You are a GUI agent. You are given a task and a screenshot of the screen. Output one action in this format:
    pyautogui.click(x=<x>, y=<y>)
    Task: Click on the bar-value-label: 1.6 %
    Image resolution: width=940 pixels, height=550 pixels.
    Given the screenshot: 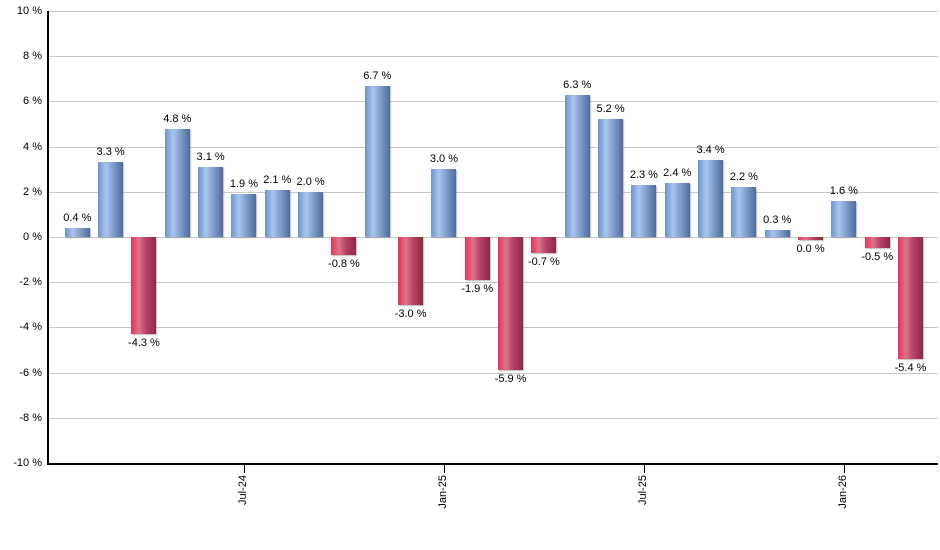 What is the action you would take?
    pyautogui.click(x=843, y=190)
    